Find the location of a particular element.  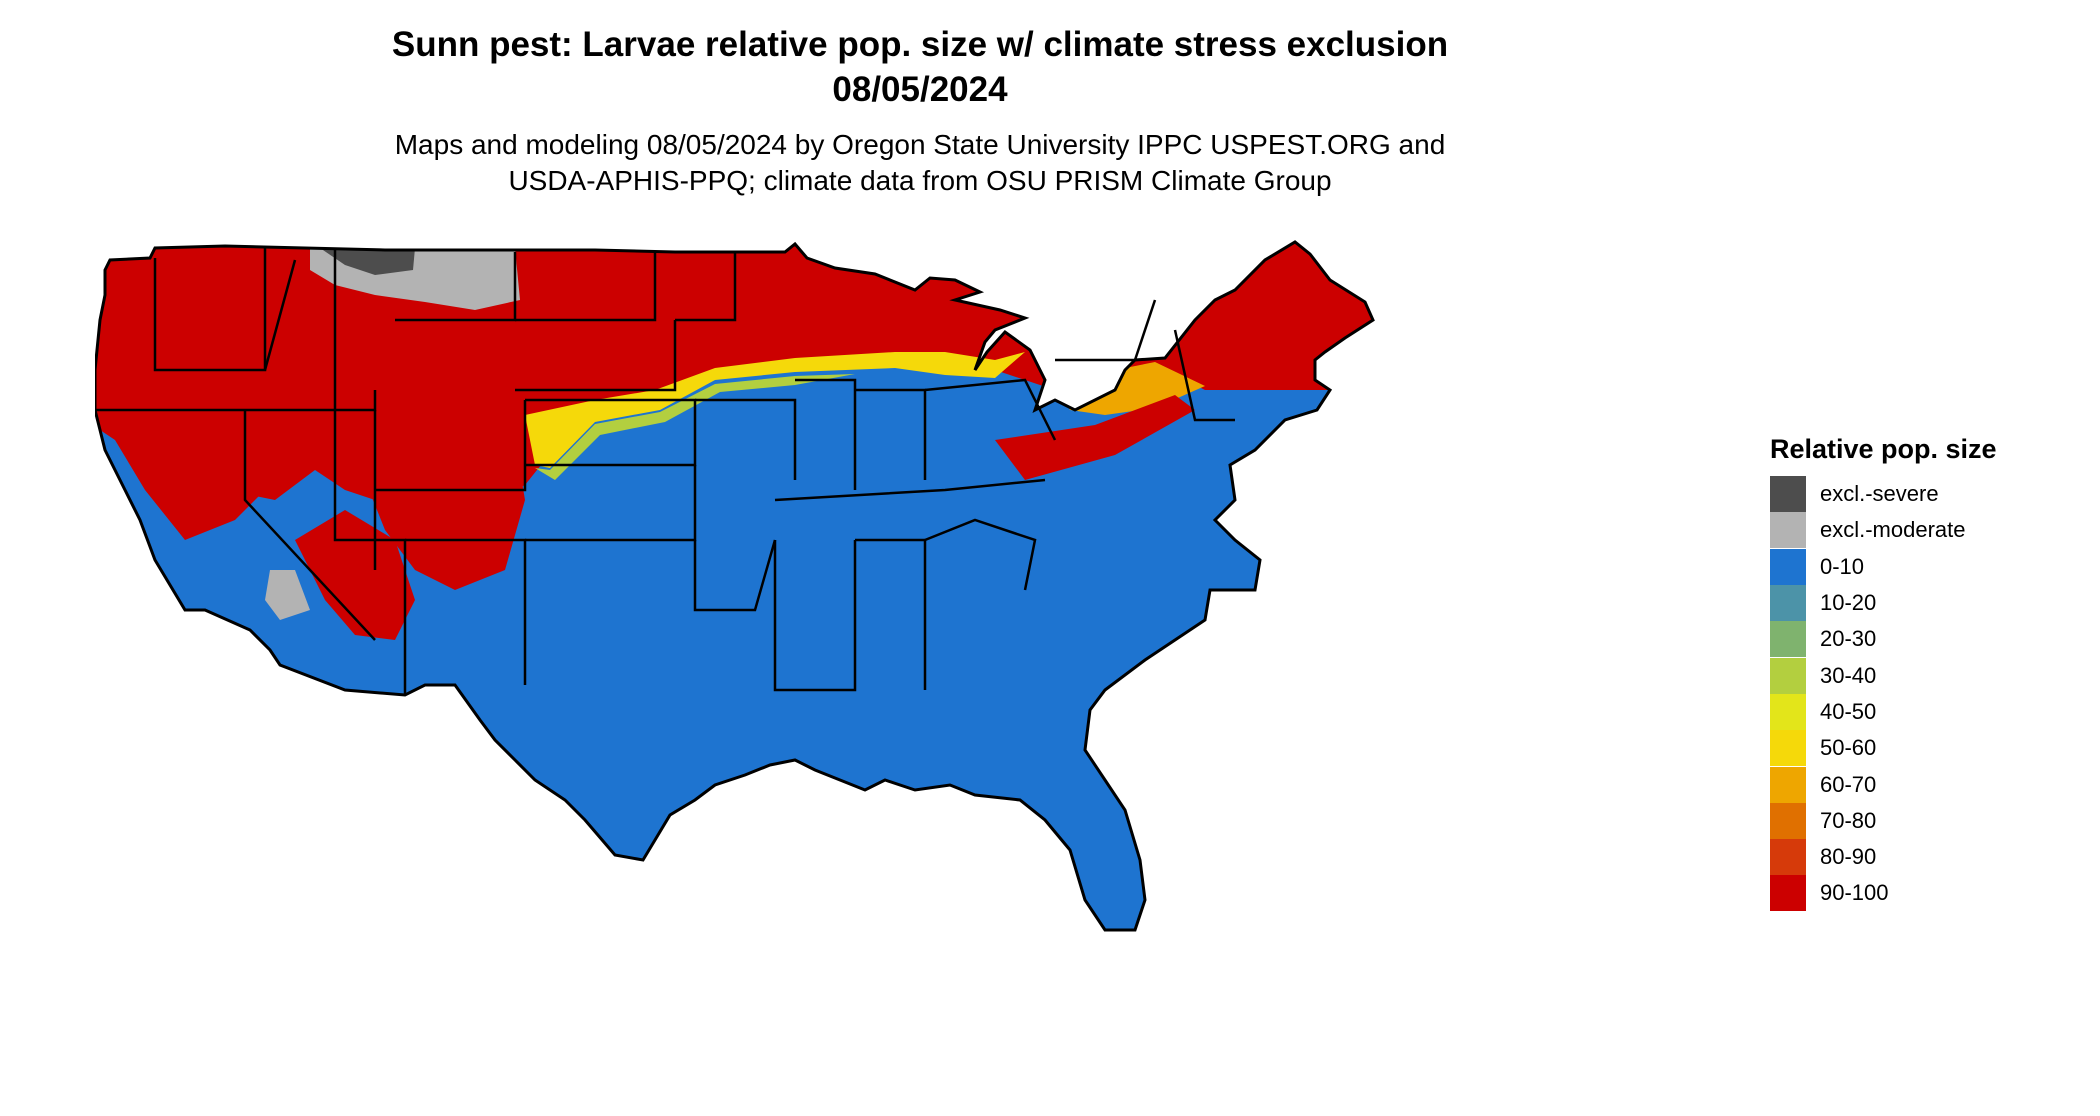

boundary-carolinas is located at coordinates (980, 554).